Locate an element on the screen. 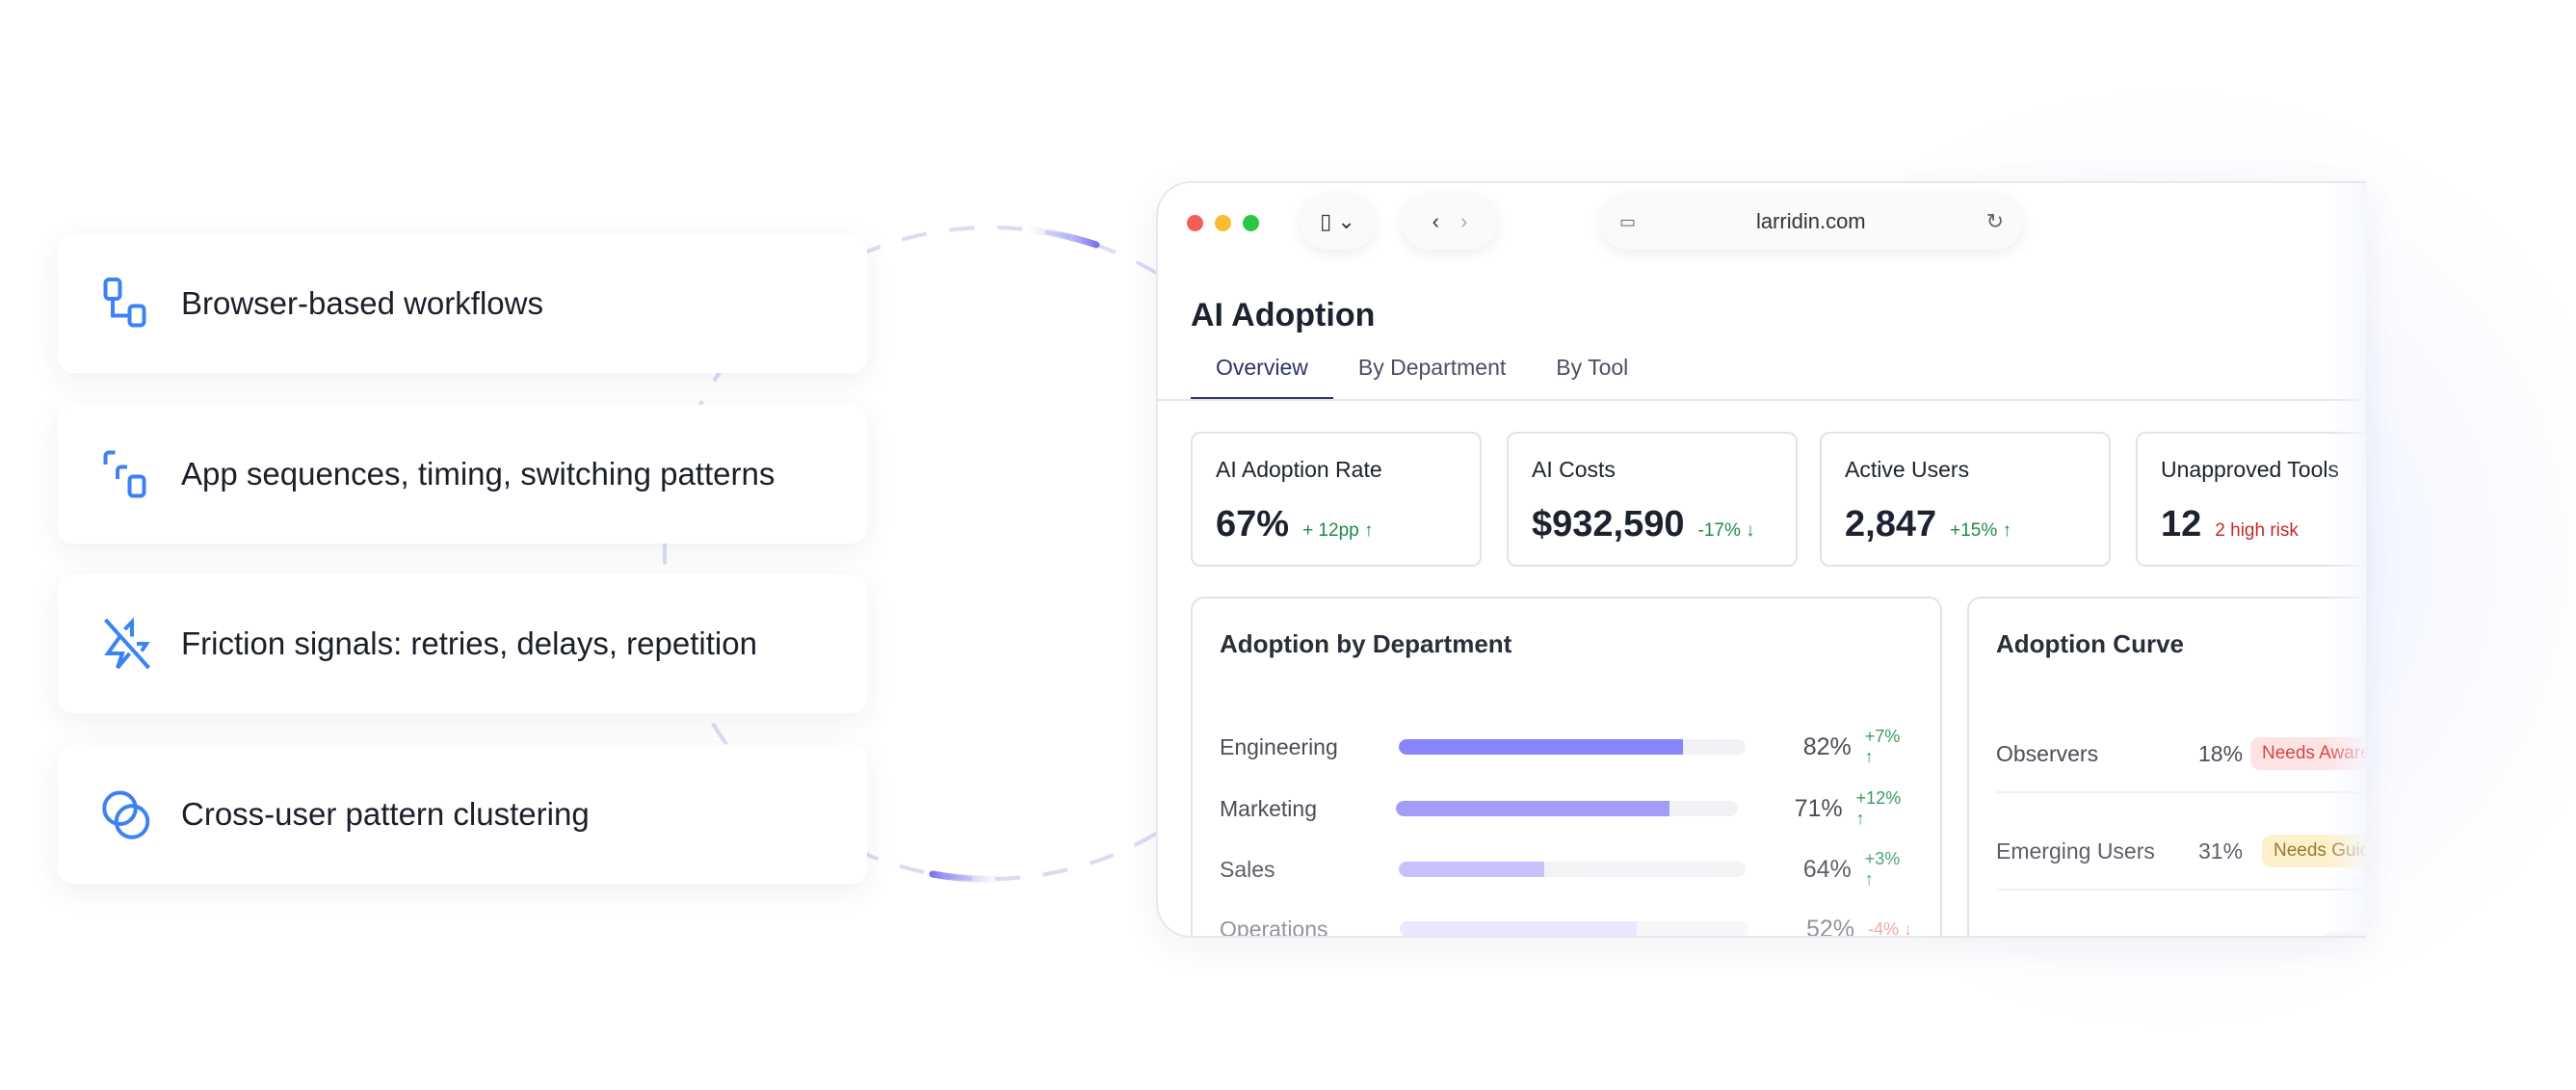 The height and width of the screenshot is (1090, 2576). department-name: Engineering is located at coordinates (1279, 746).